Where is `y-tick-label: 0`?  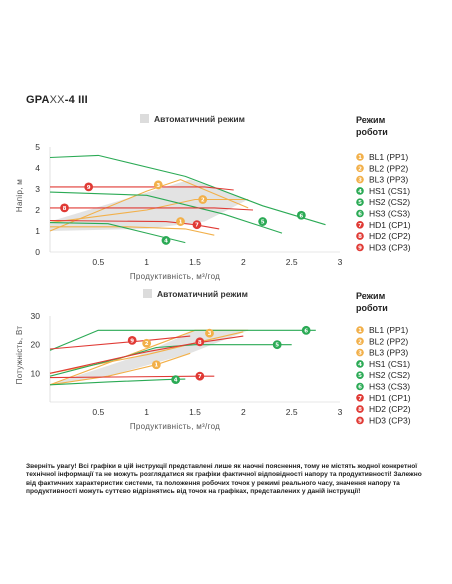
y-tick-label: 0 is located at coordinates (37, 252).